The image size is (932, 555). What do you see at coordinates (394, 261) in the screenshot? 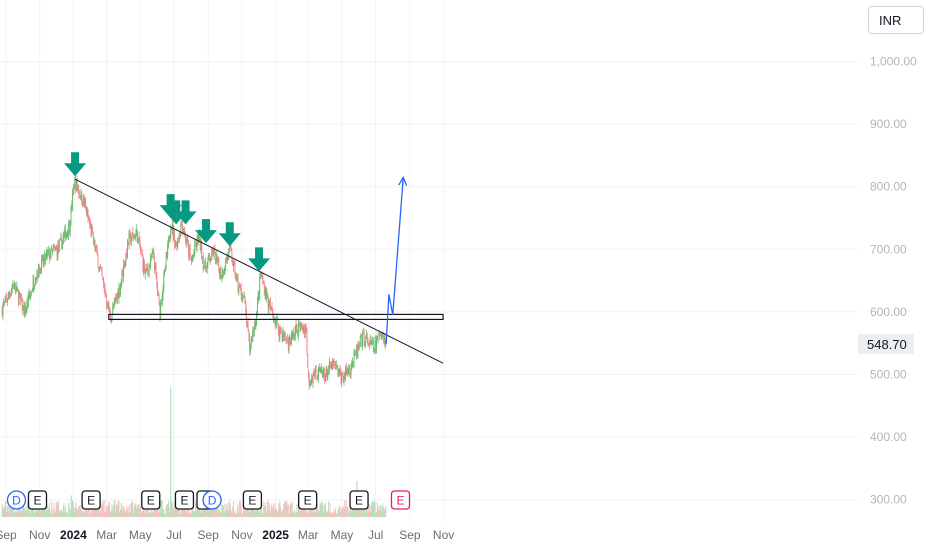
I see `projection-path` at bounding box center [394, 261].